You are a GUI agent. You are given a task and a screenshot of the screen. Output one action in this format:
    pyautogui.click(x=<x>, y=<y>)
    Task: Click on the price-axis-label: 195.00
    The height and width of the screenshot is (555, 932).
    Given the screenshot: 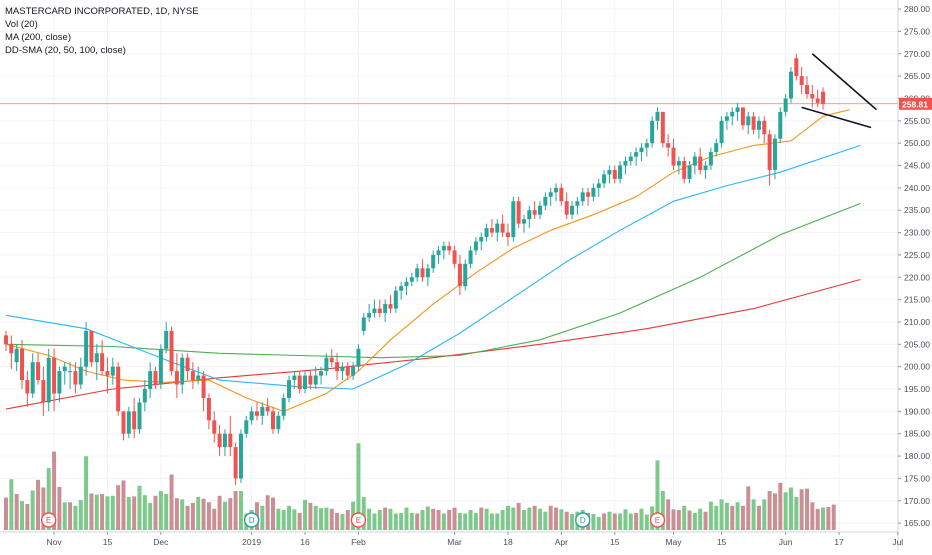 What is the action you would take?
    pyautogui.click(x=917, y=389)
    